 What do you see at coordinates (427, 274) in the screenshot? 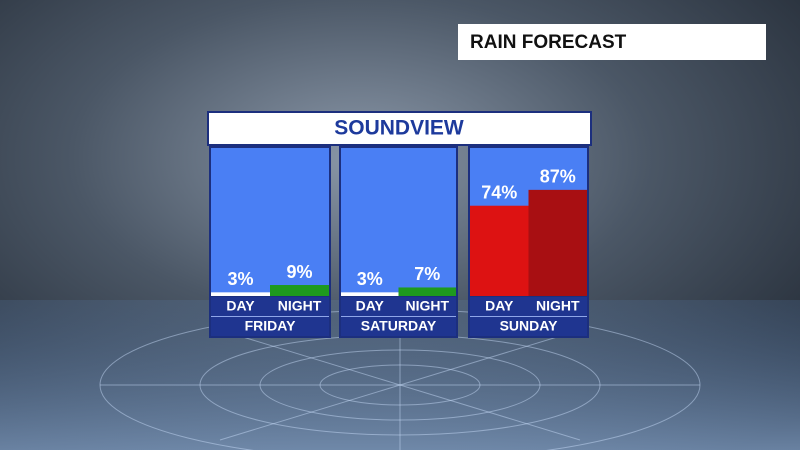
I see `value-label: 7%` at bounding box center [427, 274].